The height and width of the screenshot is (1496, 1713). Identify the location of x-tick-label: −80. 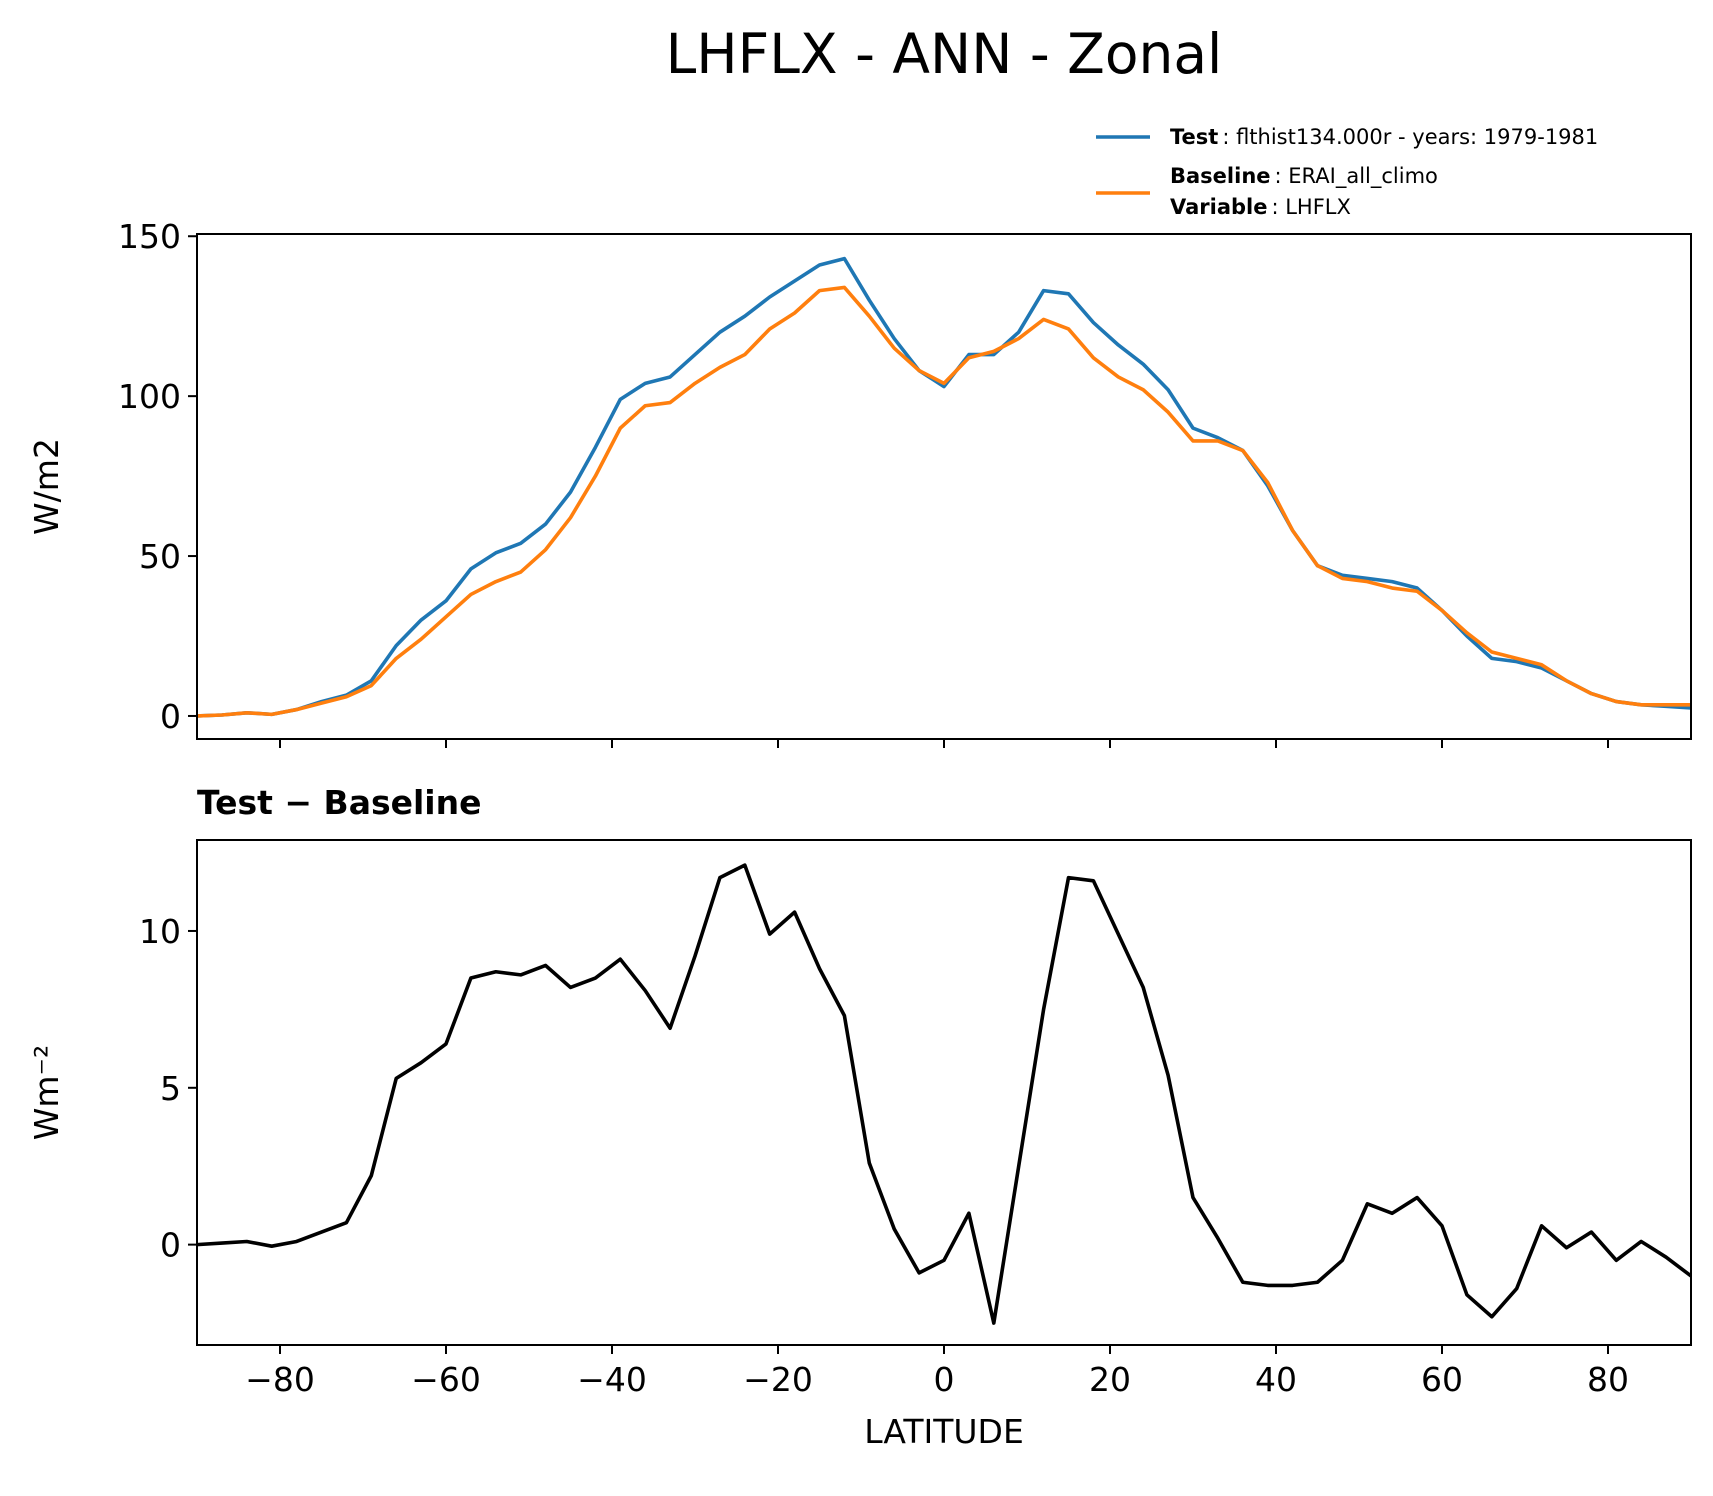
(280, 1379).